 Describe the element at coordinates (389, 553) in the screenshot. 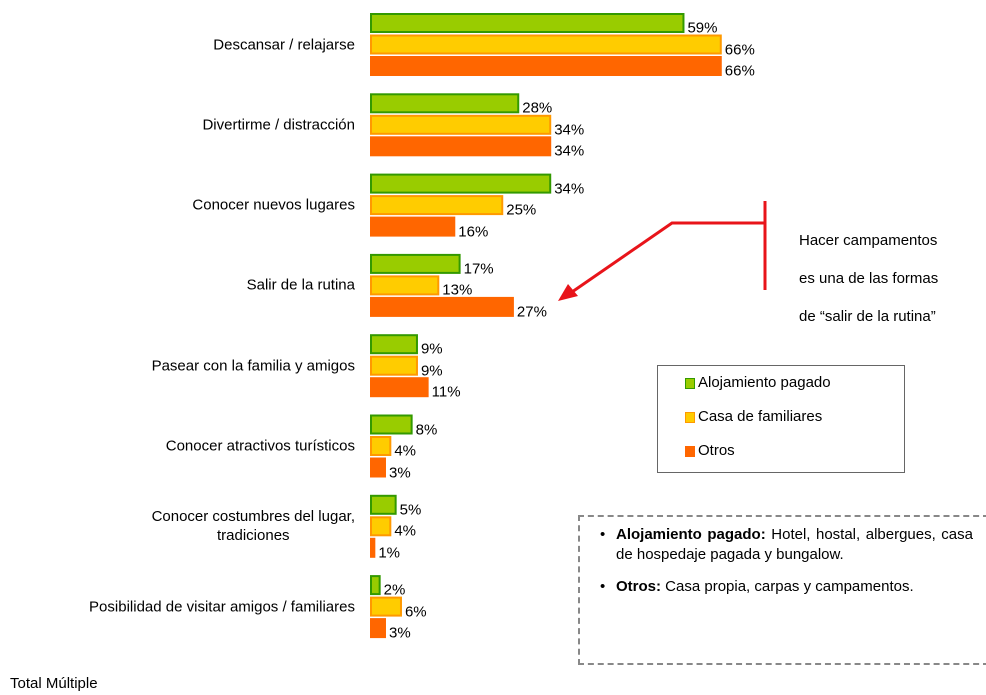

I see `value-label: 1%` at that location.